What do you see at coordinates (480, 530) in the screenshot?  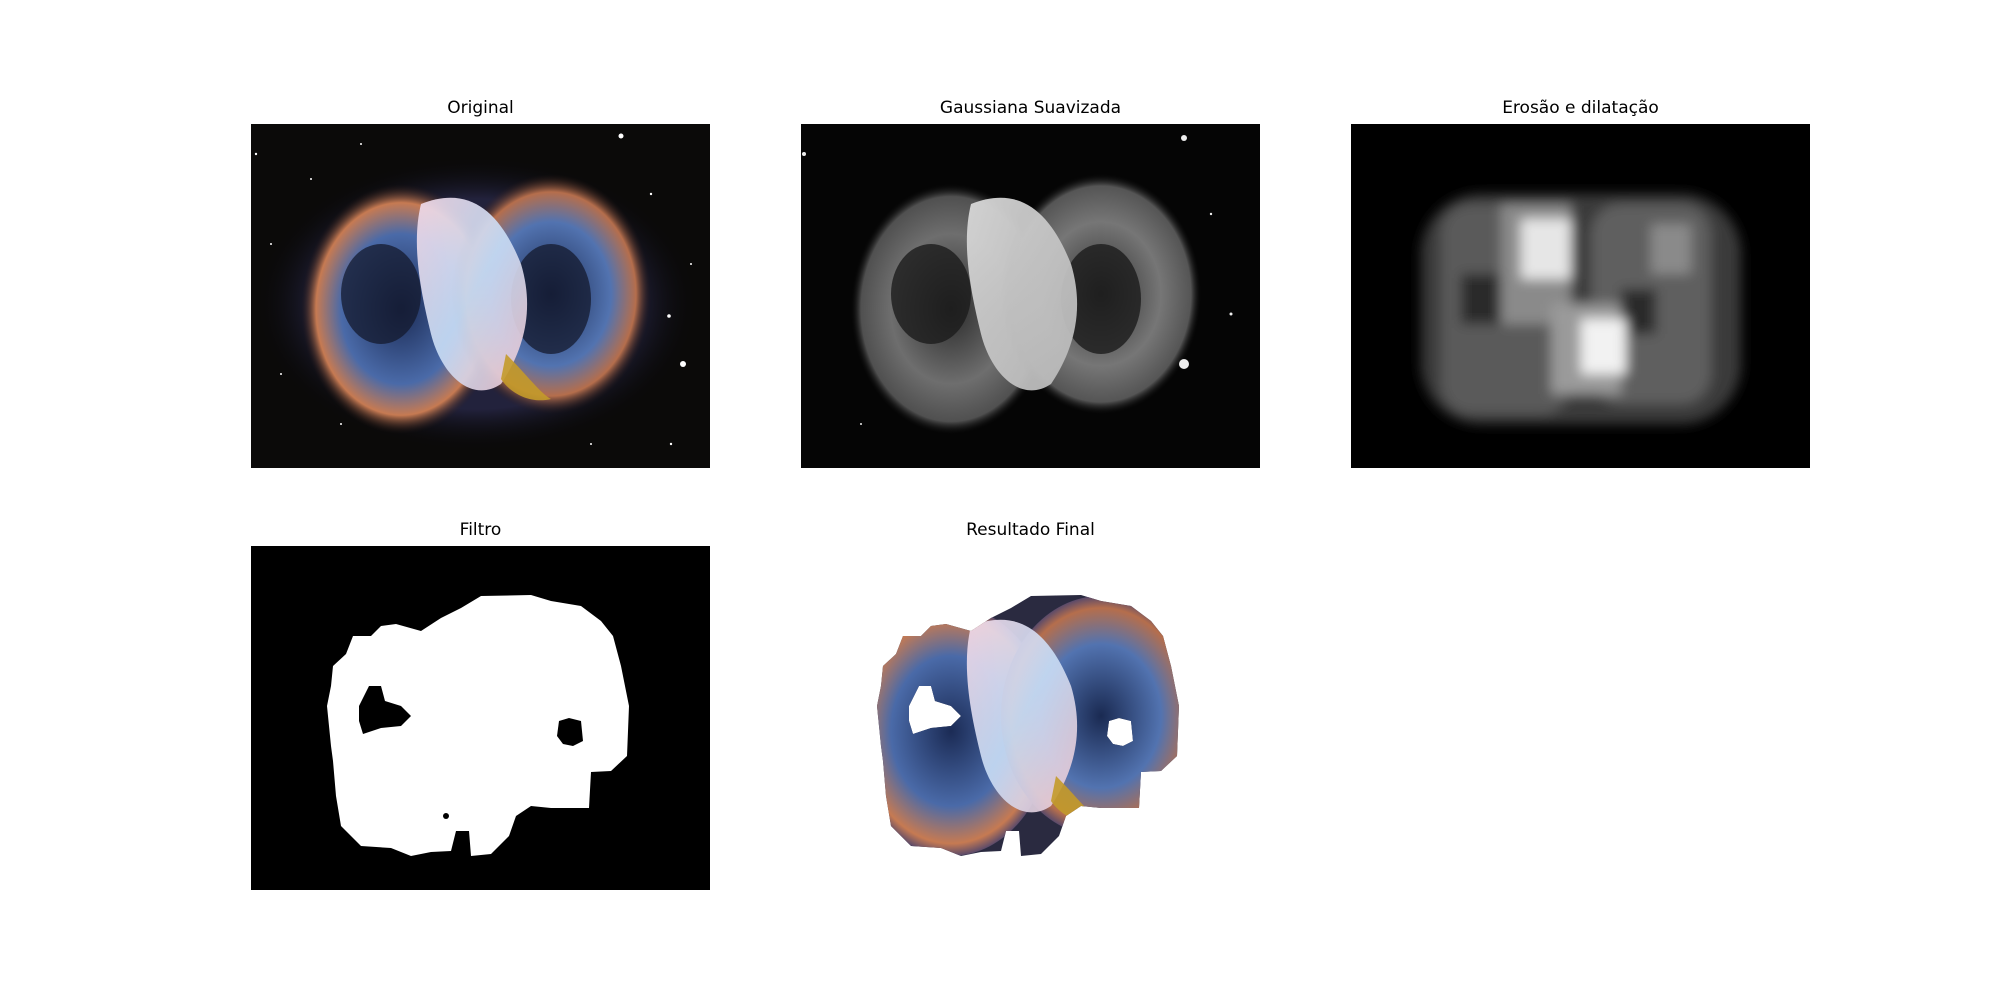 I see `panel-title: Filtro` at bounding box center [480, 530].